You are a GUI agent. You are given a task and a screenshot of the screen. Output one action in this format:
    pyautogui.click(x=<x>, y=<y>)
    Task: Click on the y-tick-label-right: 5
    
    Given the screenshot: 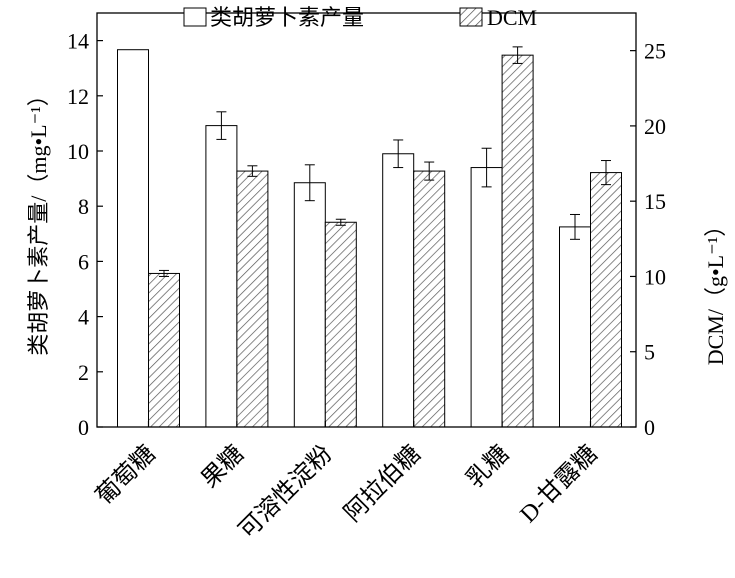 What is the action you would take?
    pyautogui.click(x=649, y=352)
    